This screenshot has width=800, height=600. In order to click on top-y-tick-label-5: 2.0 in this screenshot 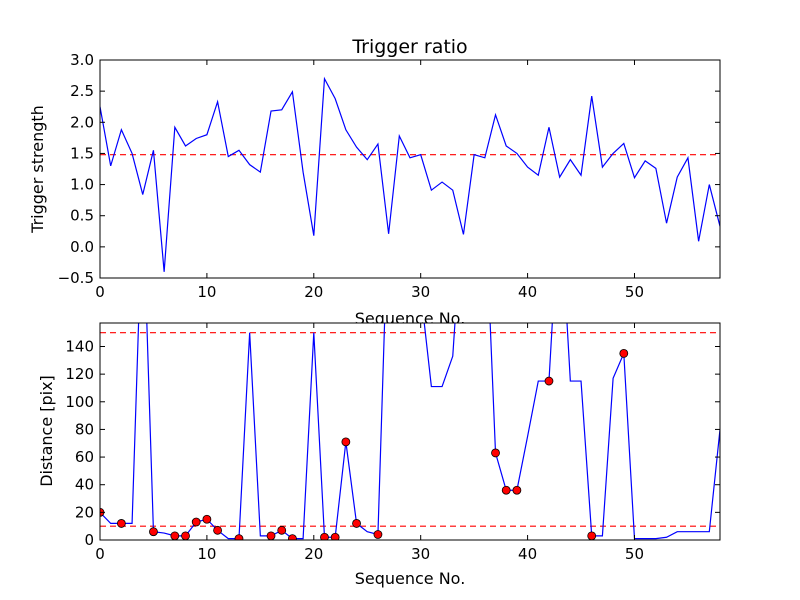, I will do `click(82, 122)`.